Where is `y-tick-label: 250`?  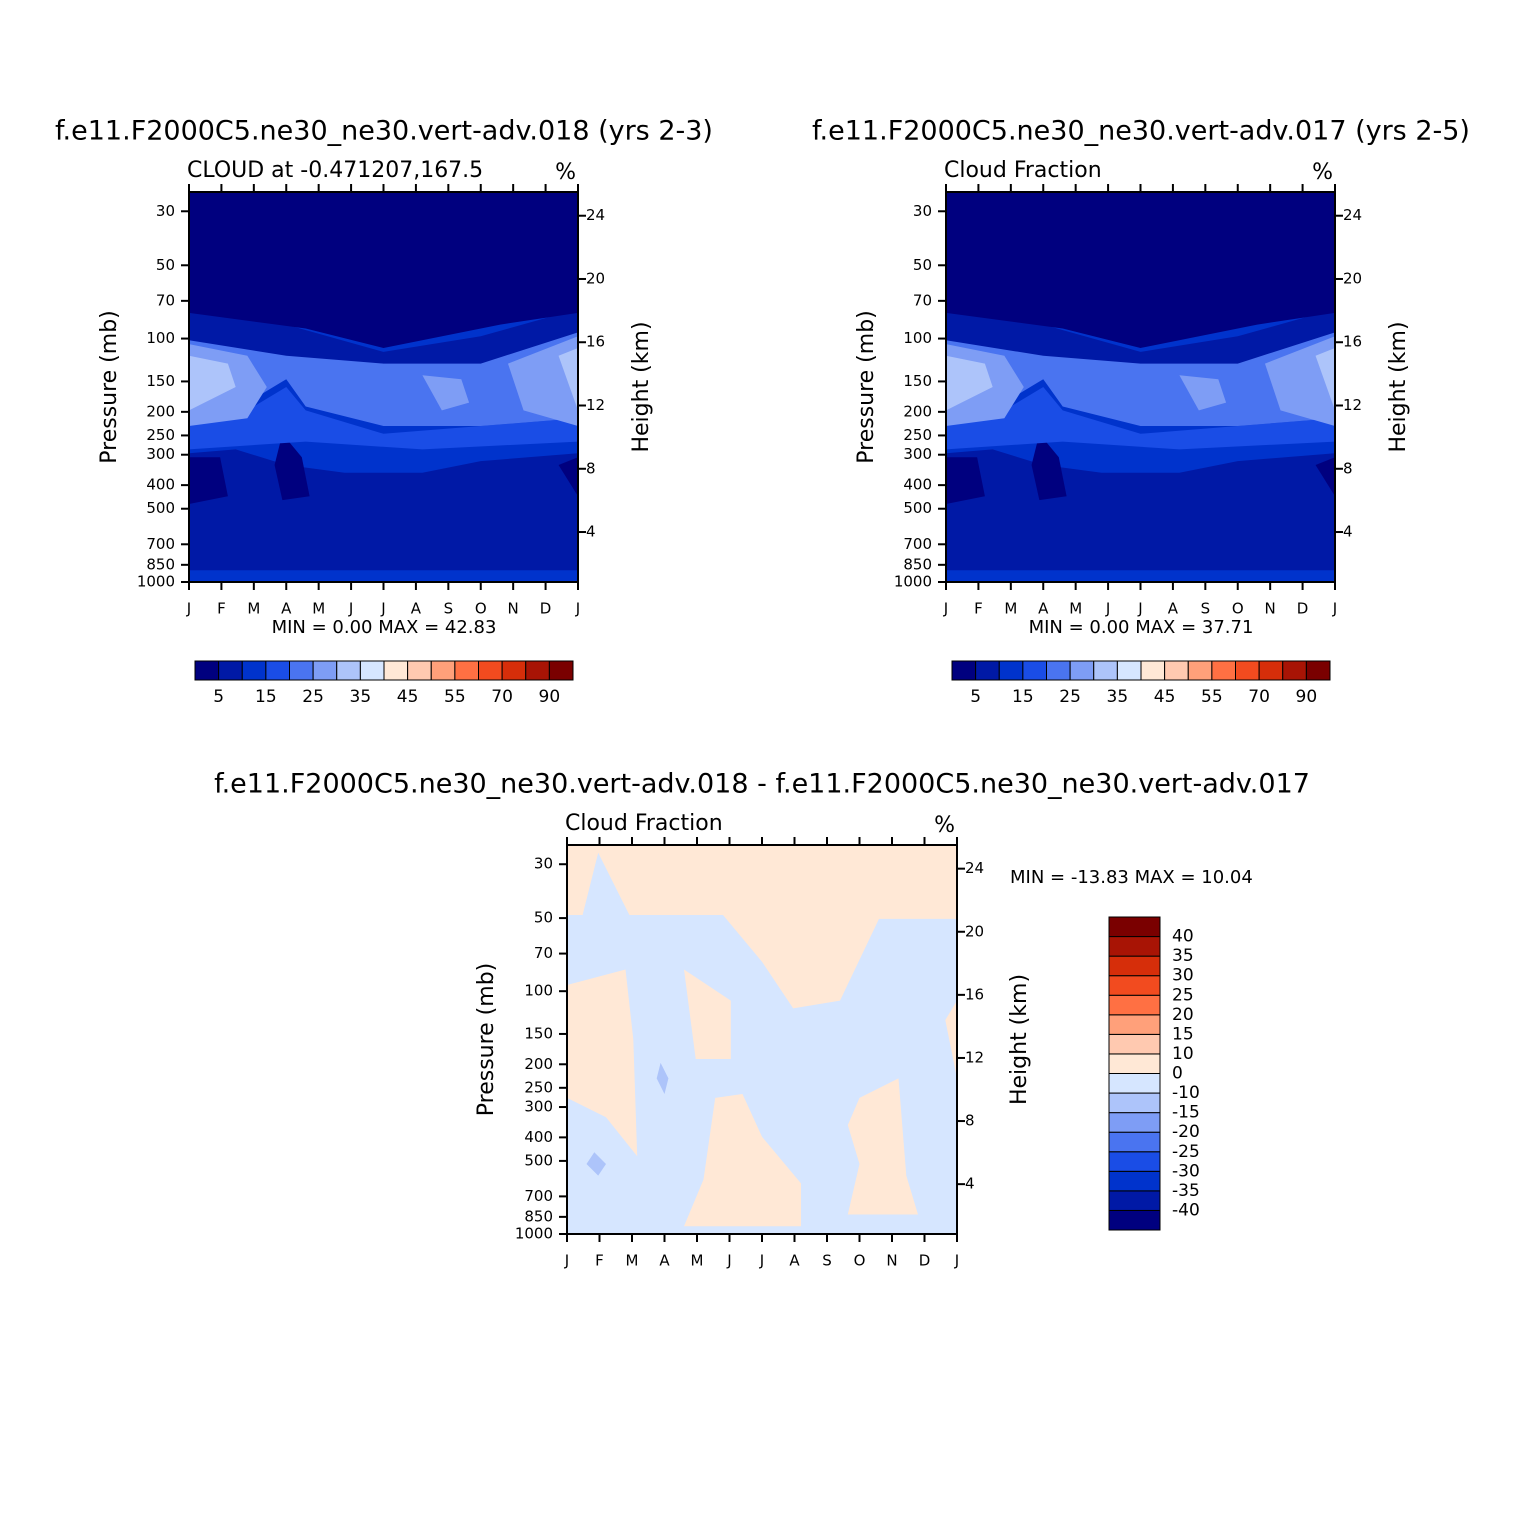 y-tick-label: 250 is located at coordinates (538, 1087).